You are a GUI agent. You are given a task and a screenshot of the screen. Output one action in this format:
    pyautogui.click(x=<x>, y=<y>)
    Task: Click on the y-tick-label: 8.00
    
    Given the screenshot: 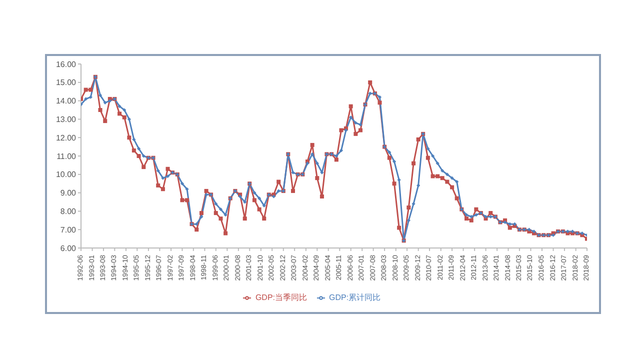 What is the action you would take?
    pyautogui.click(x=68, y=211)
    